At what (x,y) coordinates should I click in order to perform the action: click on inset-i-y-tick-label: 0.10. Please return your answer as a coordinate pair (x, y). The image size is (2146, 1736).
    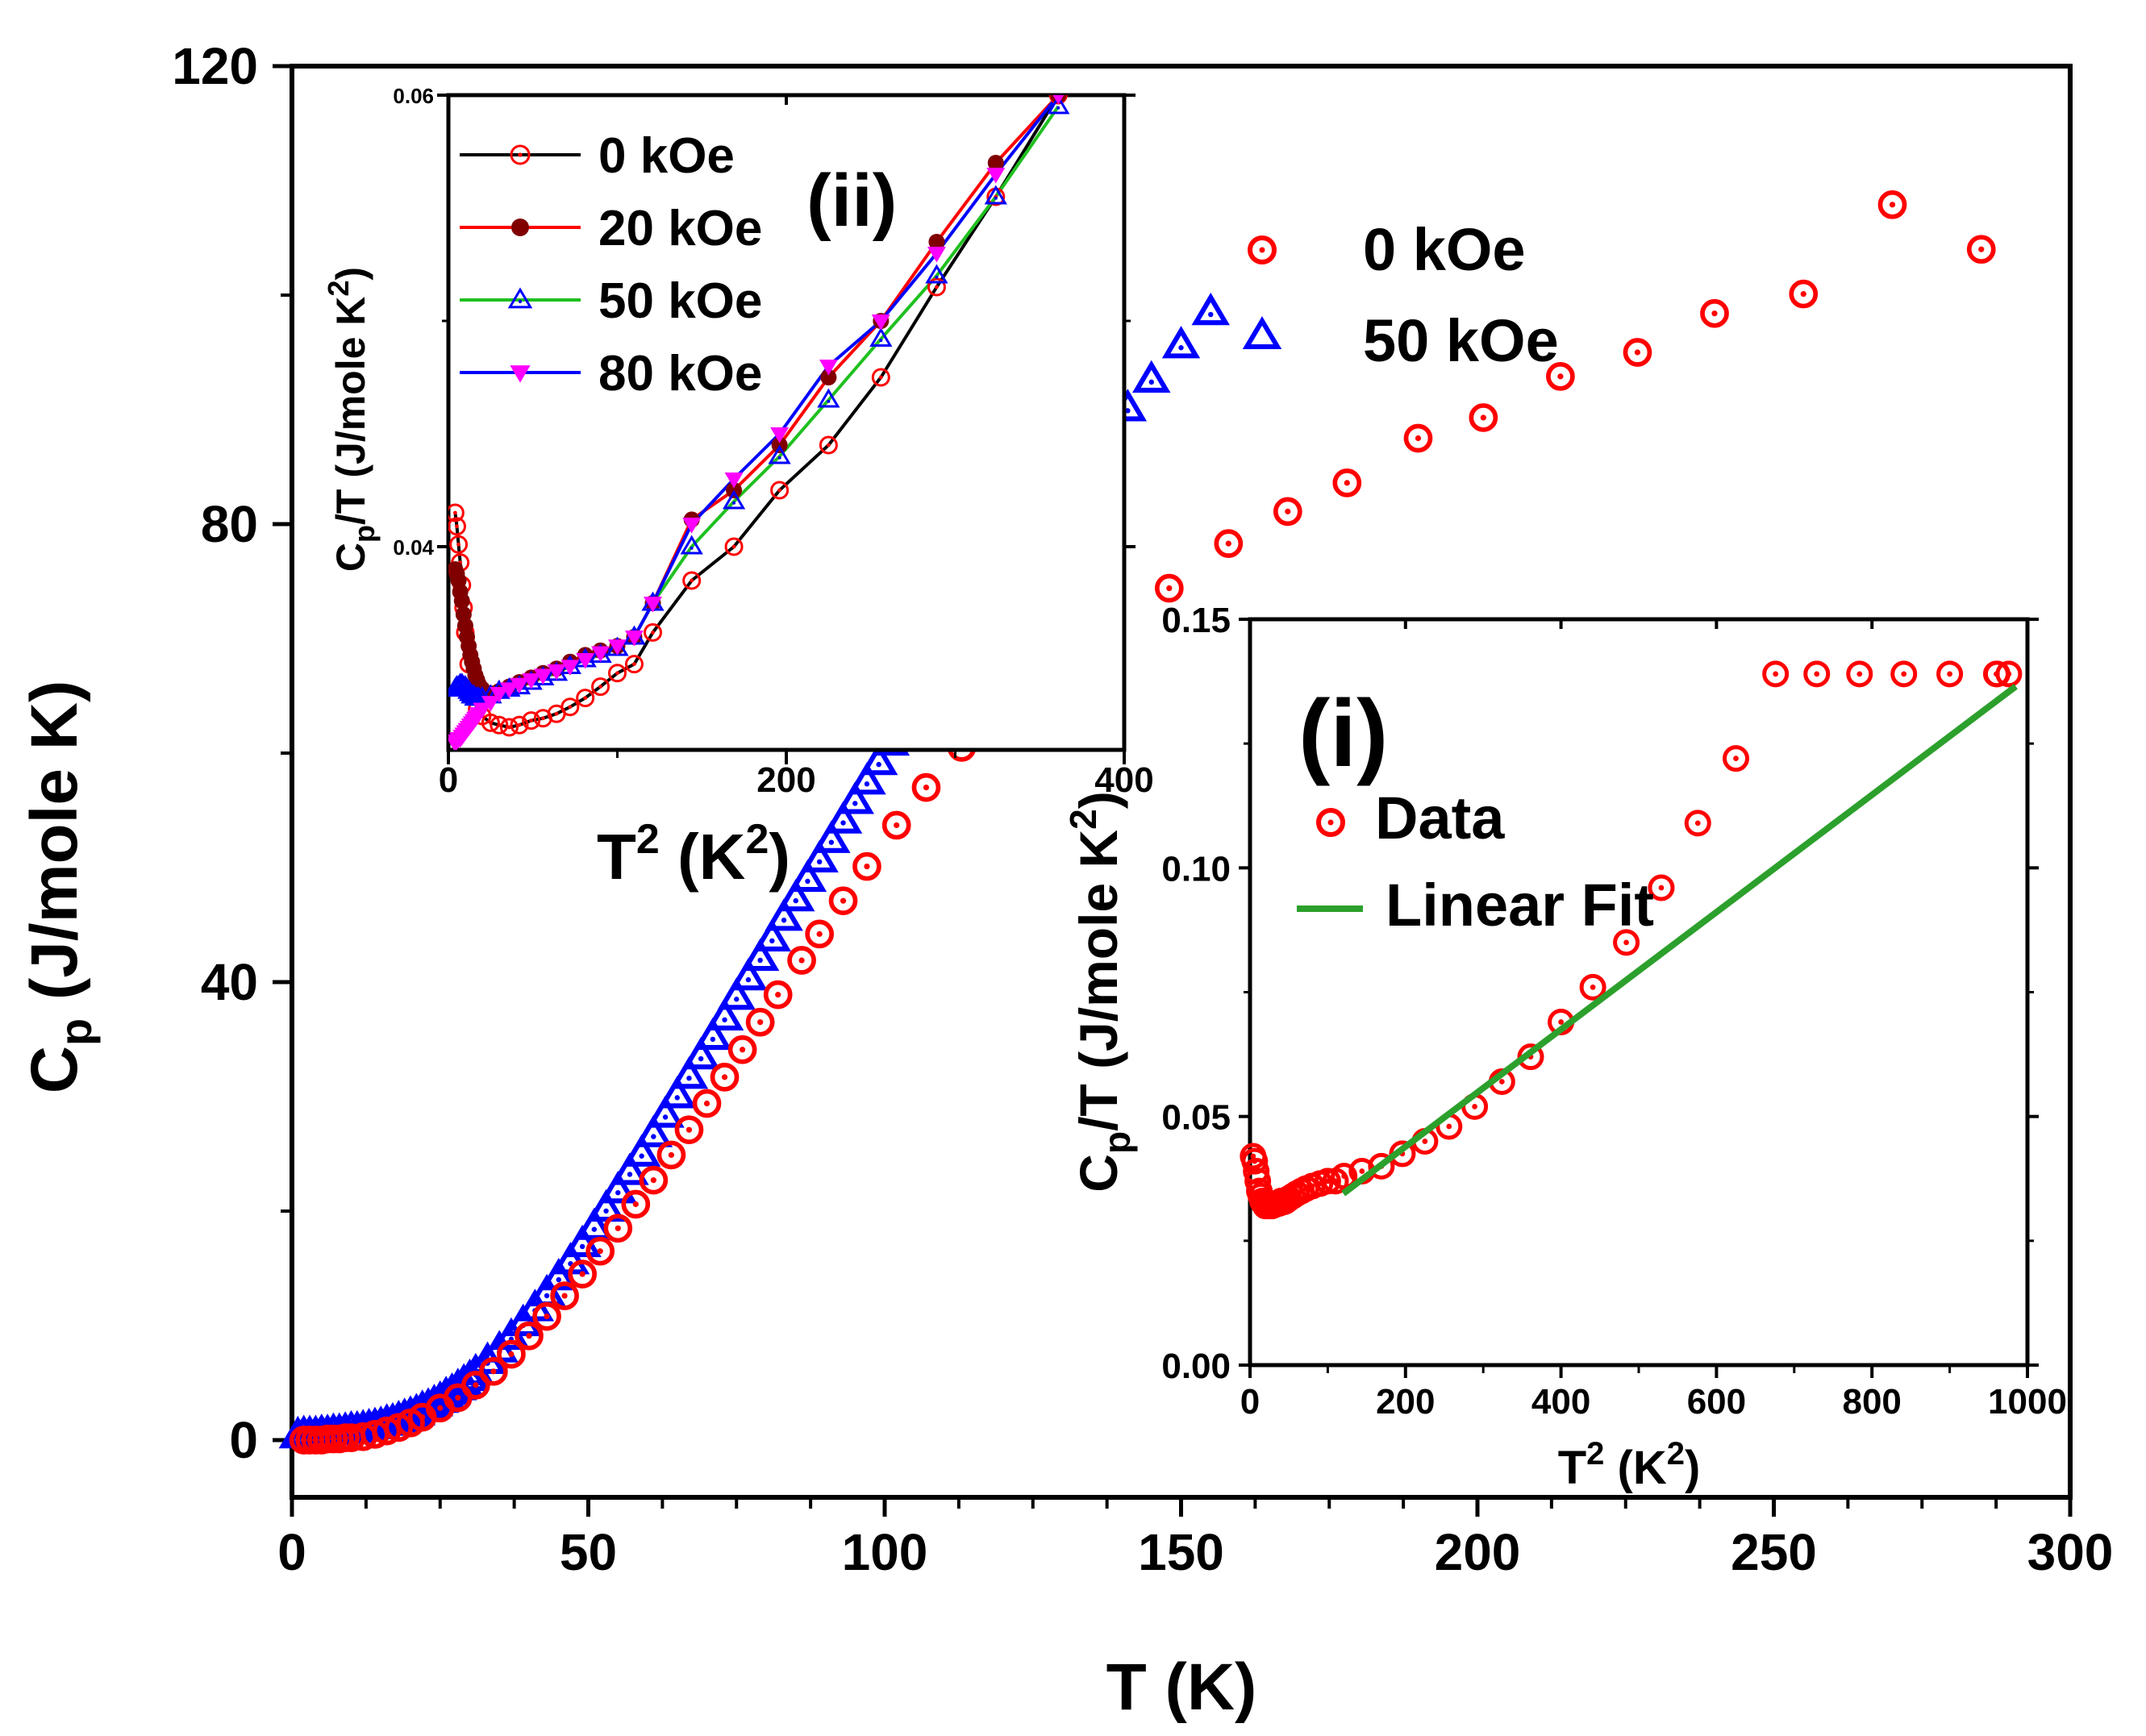
    Looking at the image, I should click on (1196, 869).